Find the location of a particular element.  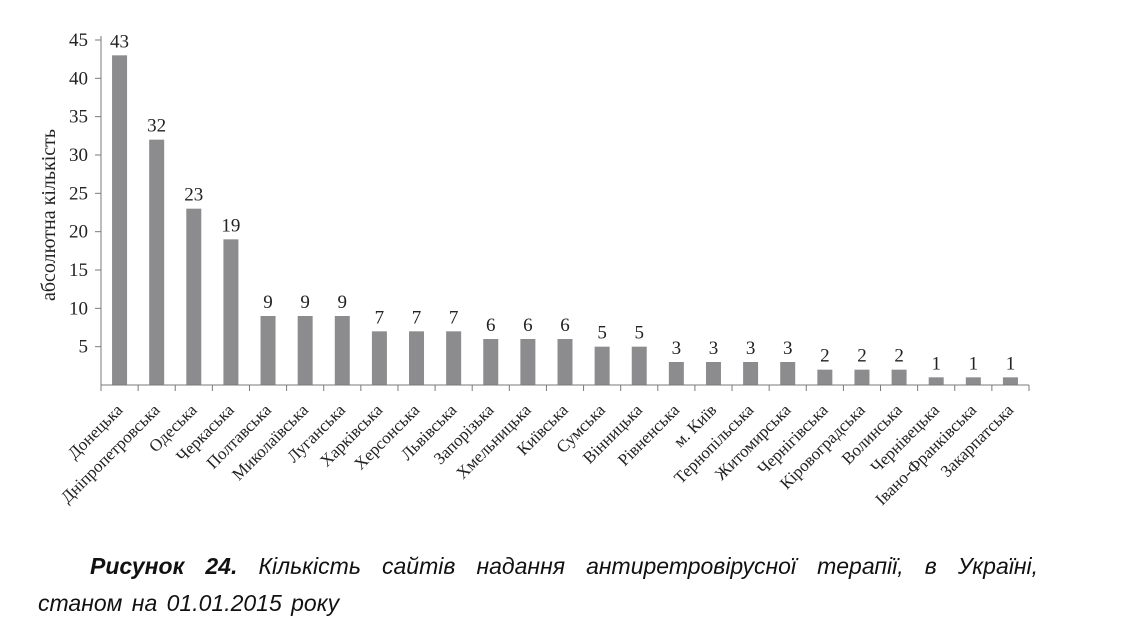

y-tick-label: 5 is located at coordinates (84, 347).